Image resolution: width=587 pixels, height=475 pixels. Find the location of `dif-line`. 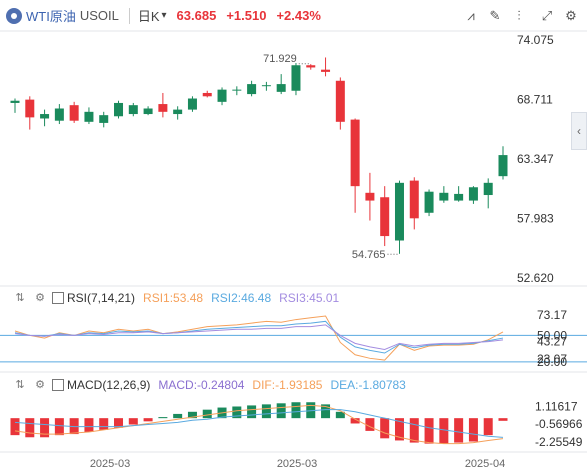

dif-line is located at coordinates (259, 424).